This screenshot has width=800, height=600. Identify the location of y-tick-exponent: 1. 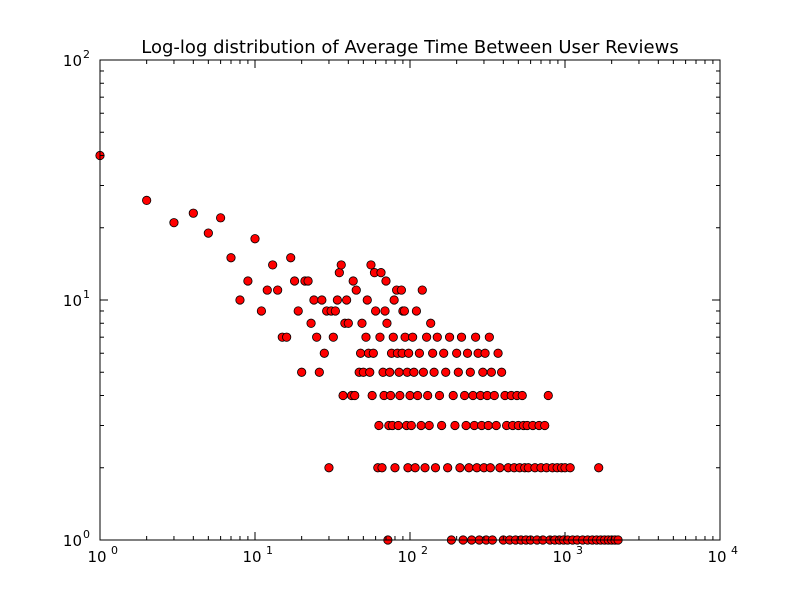
(86, 294).